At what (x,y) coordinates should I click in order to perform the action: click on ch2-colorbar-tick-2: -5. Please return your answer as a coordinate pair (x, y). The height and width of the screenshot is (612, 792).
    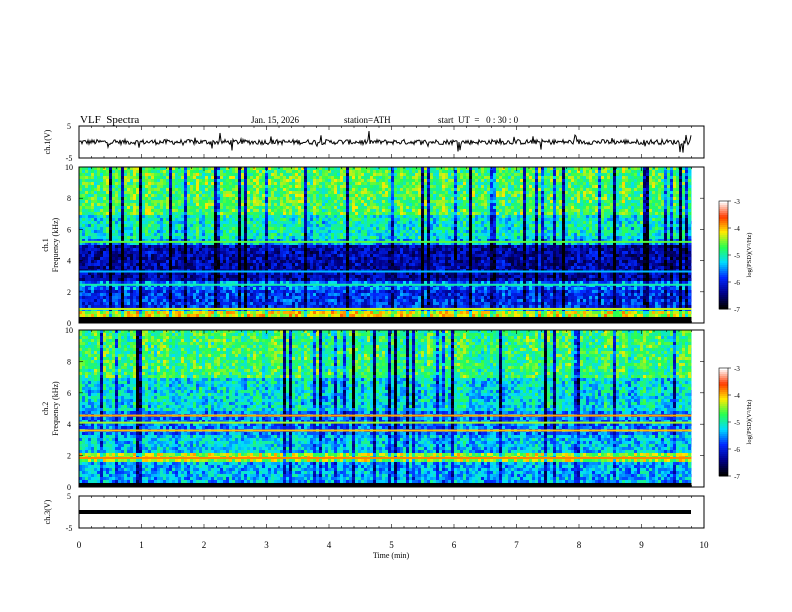
    Looking at the image, I should click on (737, 423).